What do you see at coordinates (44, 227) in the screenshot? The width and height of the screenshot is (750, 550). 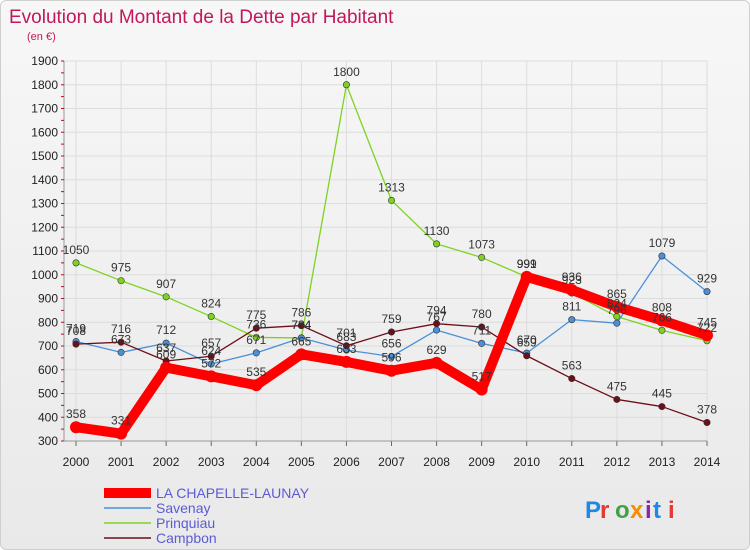 I see `y-tick-label: 1200` at bounding box center [44, 227].